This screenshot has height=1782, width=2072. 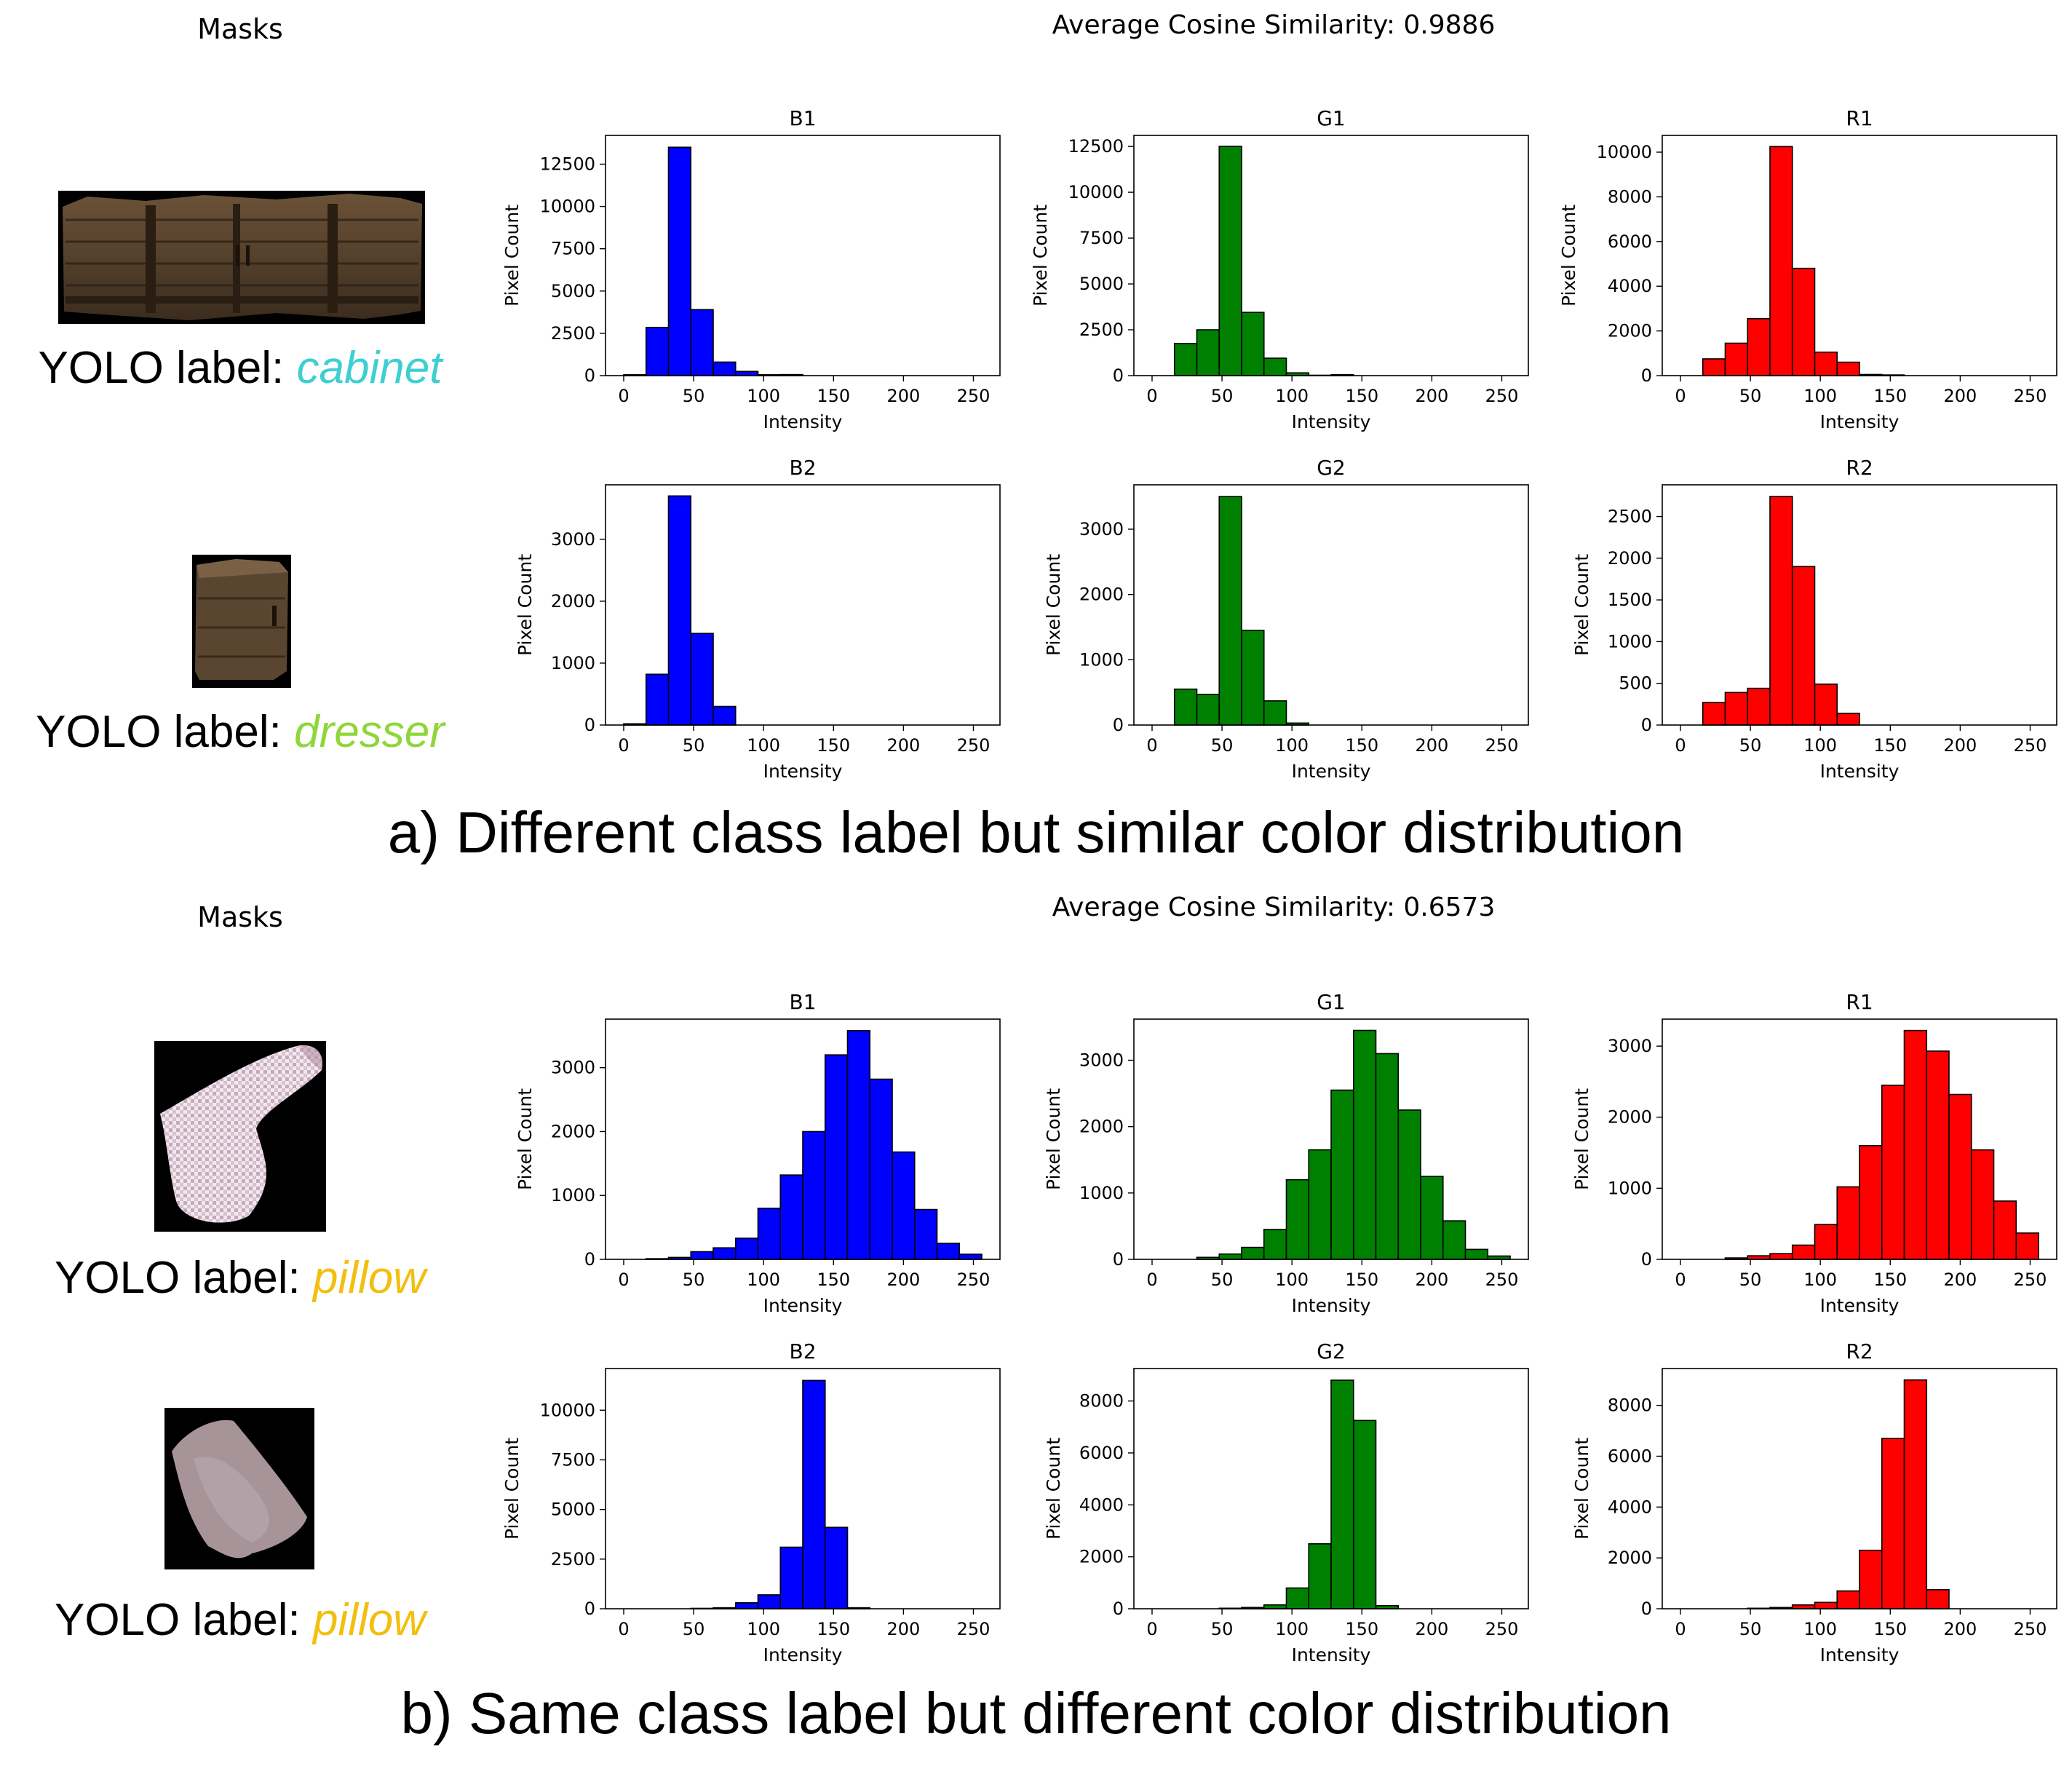 What do you see at coordinates (1630, 1507) in the screenshot?
I see `y-tick-label: 4000` at bounding box center [1630, 1507].